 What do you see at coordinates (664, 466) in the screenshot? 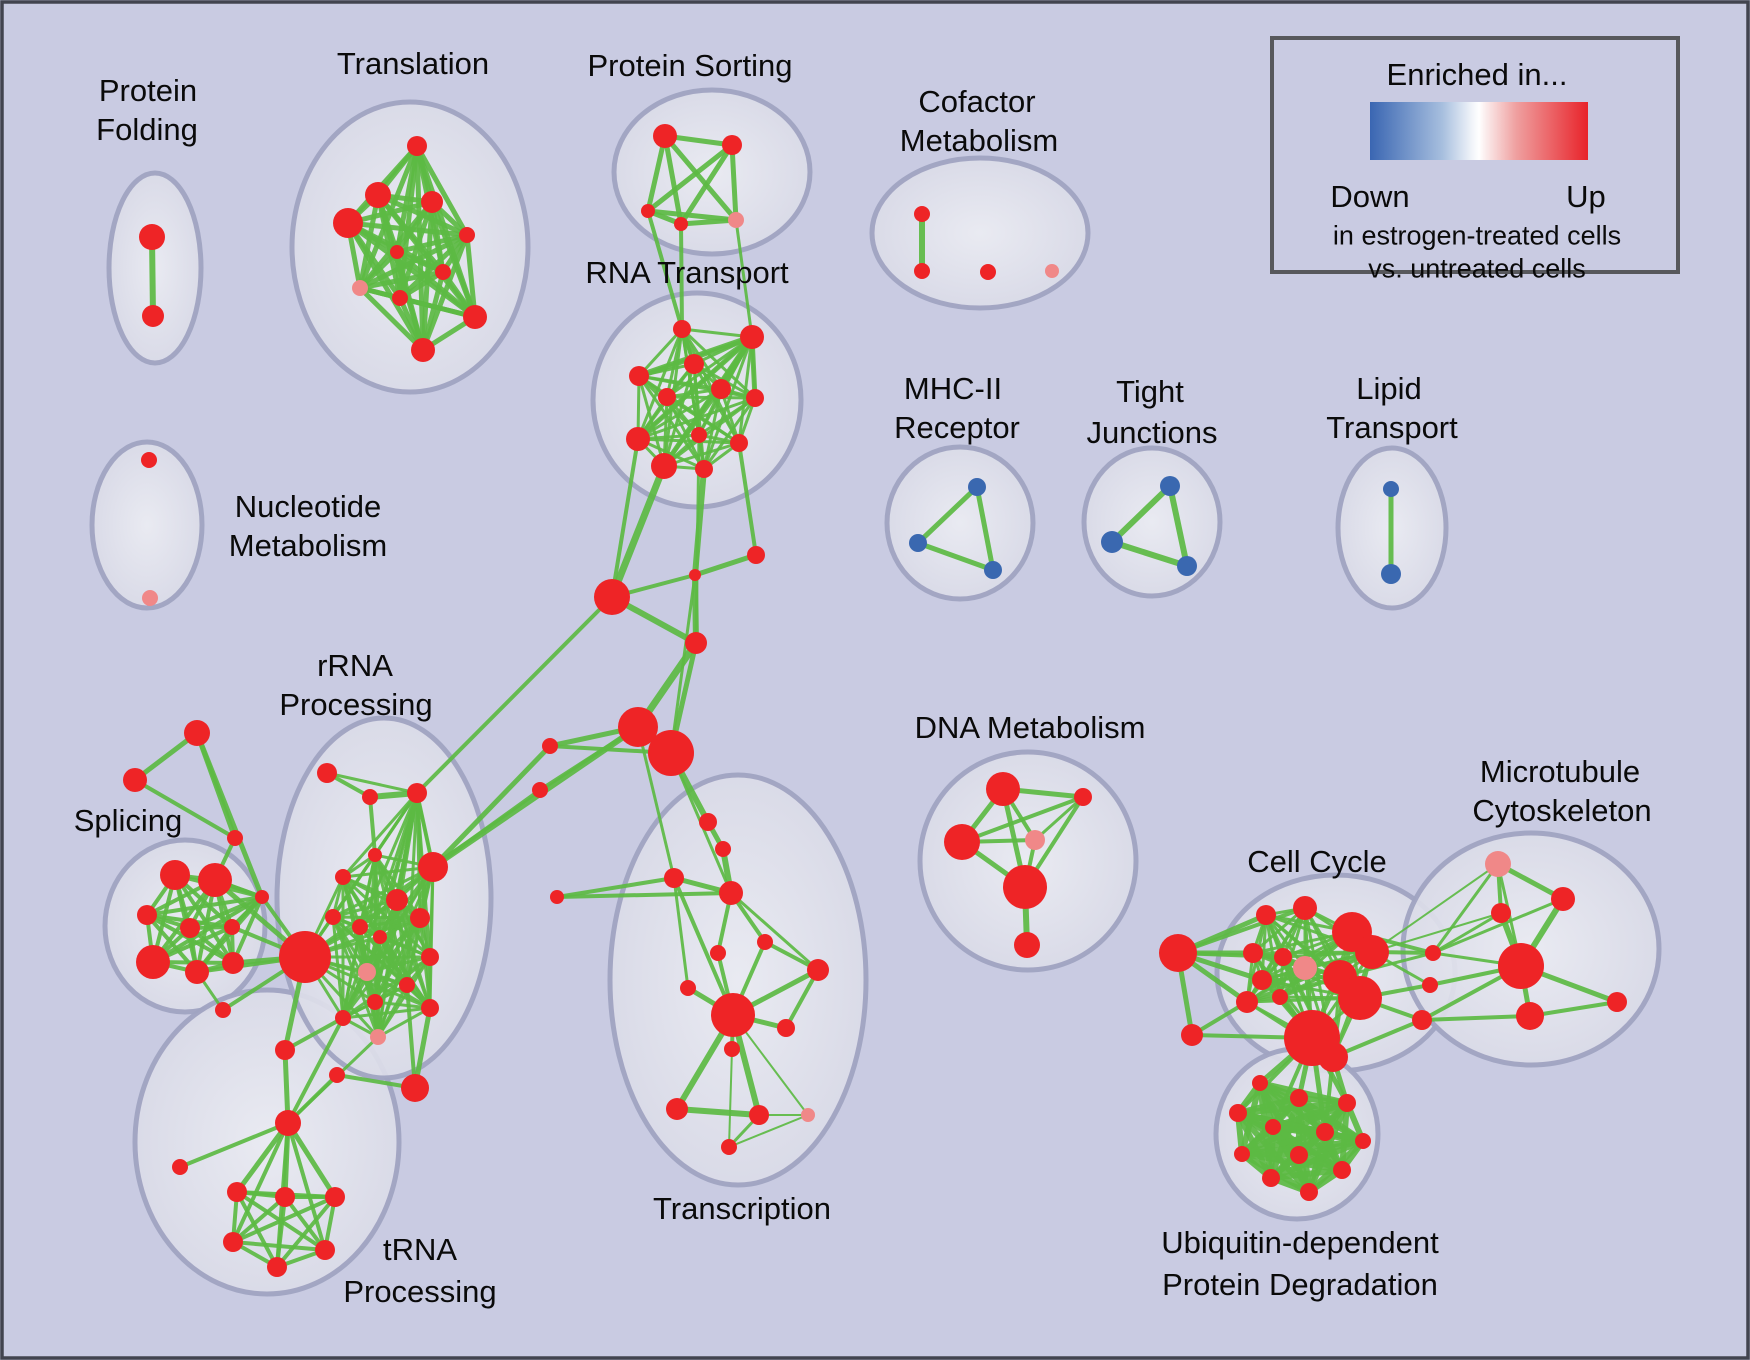
I see `gene-set-node-r11` at bounding box center [664, 466].